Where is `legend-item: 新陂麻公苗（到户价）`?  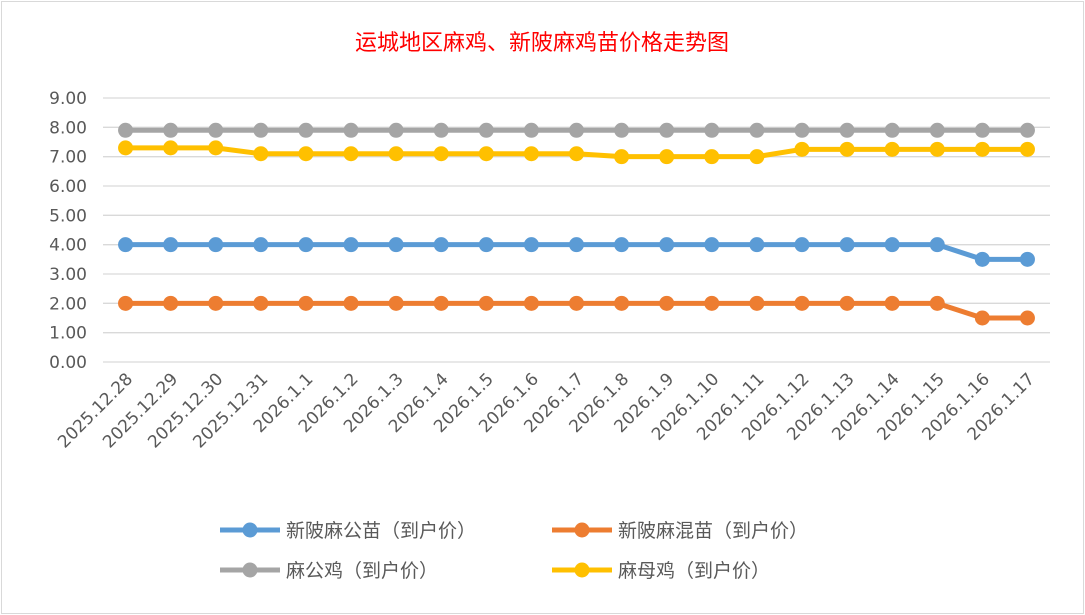 legend-item: 新陂麻公苗（到户价） is located at coordinates (348, 531).